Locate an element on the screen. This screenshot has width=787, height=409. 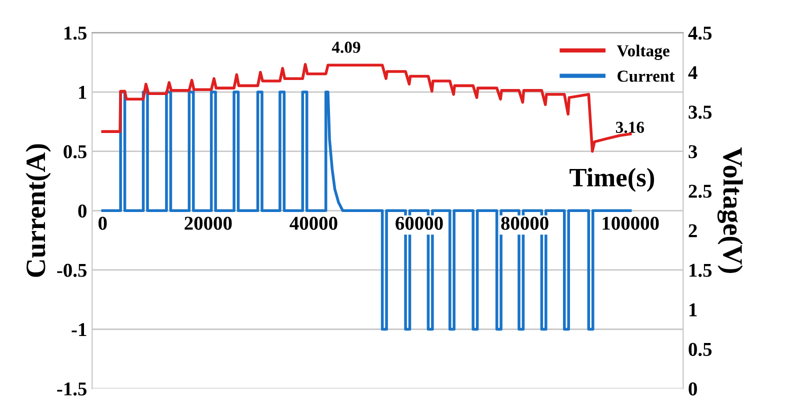
x-tick-label: 0 is located at coordinates (102, 223).